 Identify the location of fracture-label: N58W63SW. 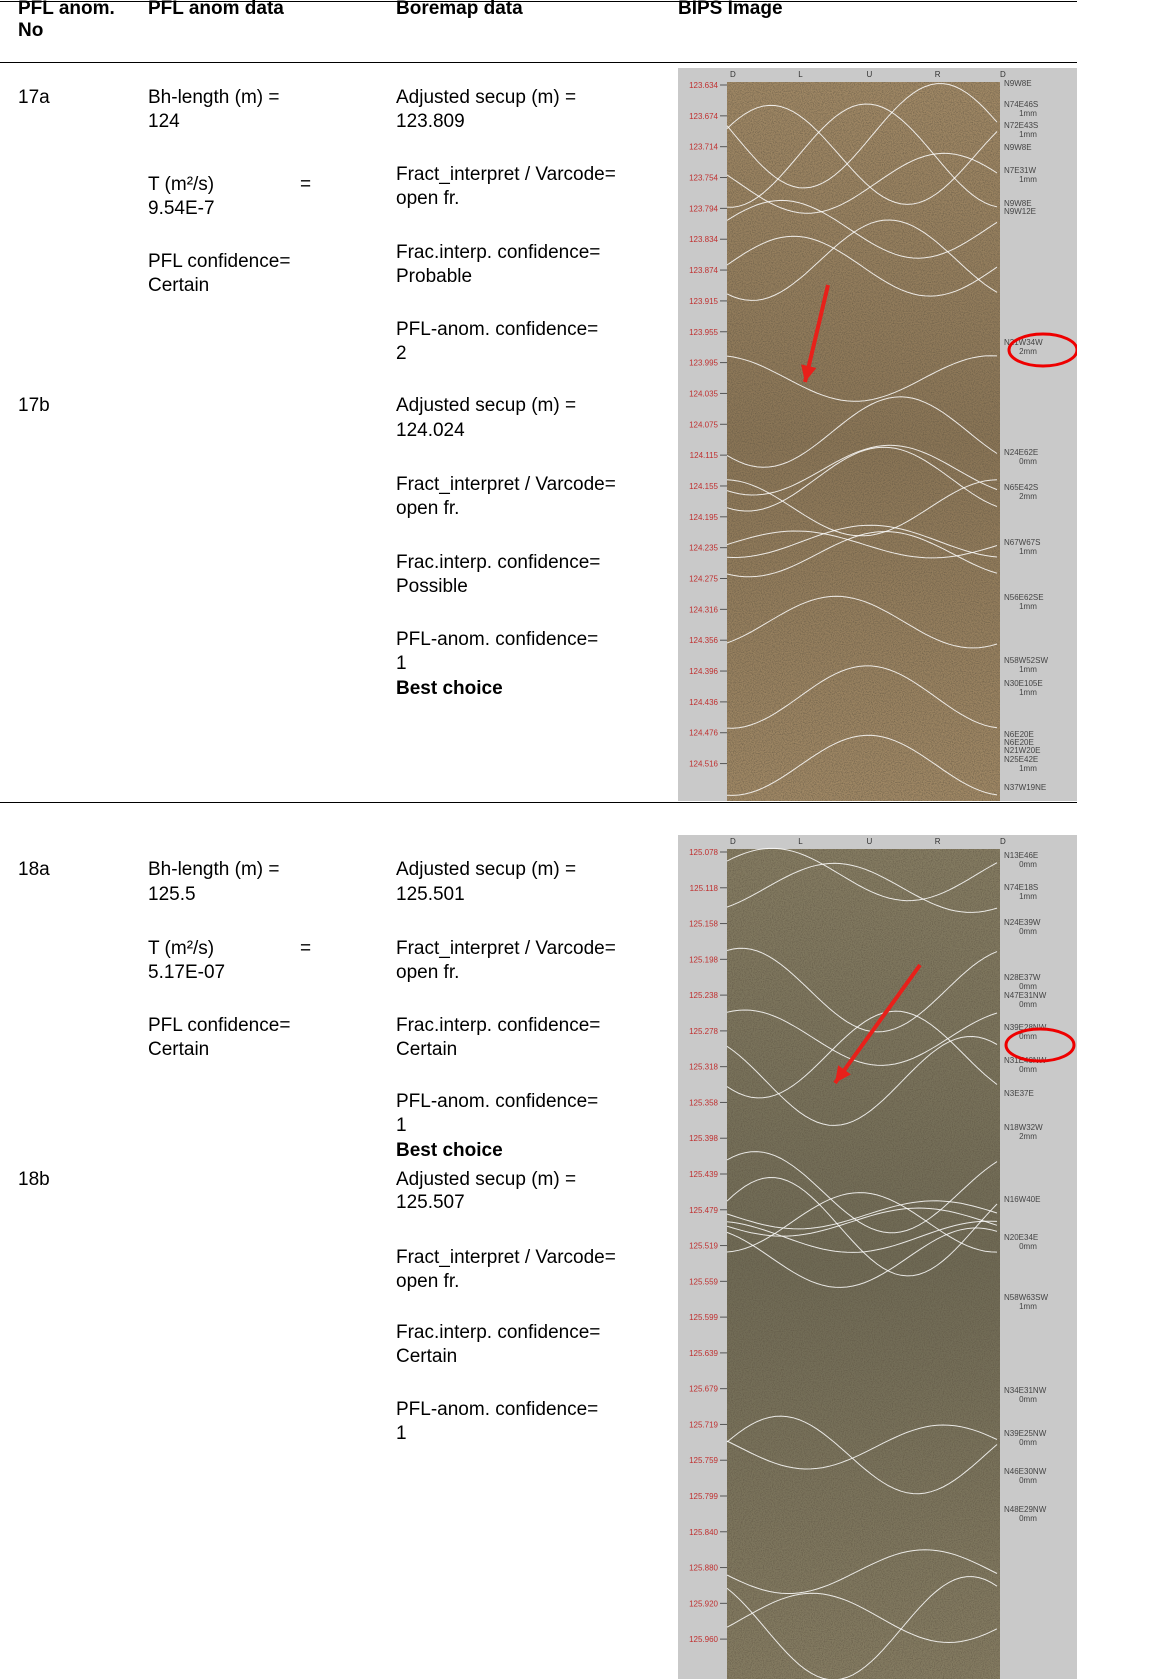
(1026, 1297).